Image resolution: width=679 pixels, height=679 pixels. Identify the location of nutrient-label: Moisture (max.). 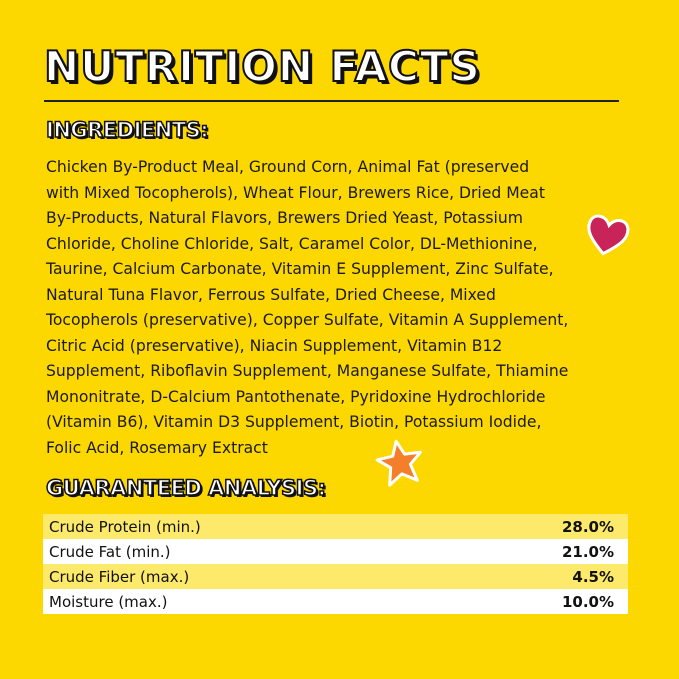
(108, 601).